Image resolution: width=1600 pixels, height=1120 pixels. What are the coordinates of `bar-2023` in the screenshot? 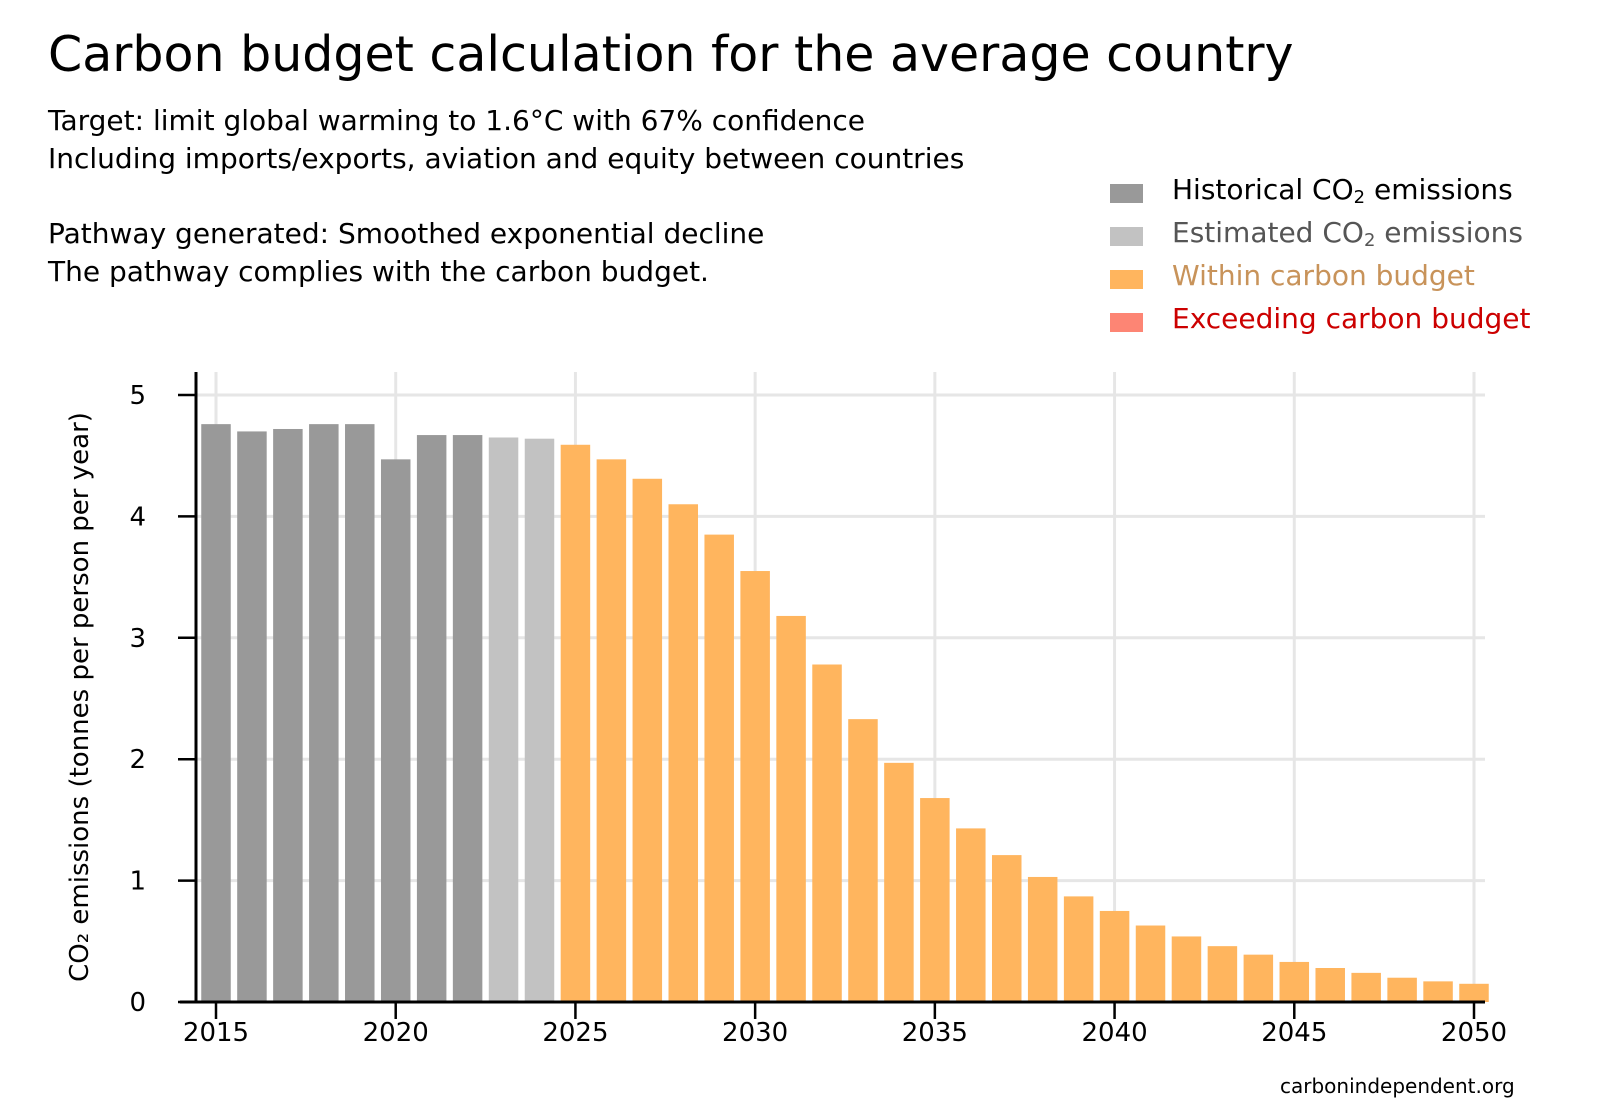 It's located at (503, 719).